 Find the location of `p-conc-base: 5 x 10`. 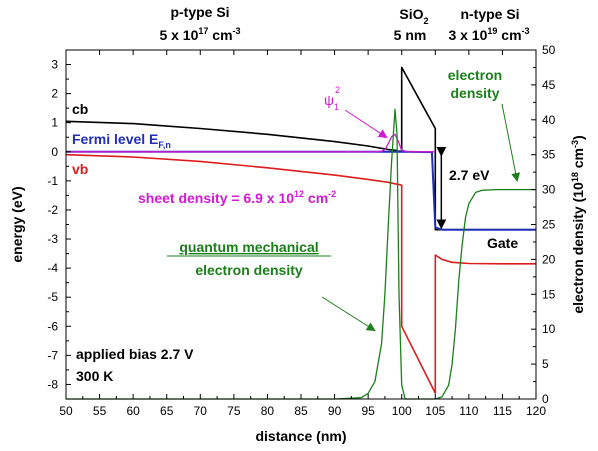

p-conc-base: 5 x 10 is located at coordinates (178, 35).